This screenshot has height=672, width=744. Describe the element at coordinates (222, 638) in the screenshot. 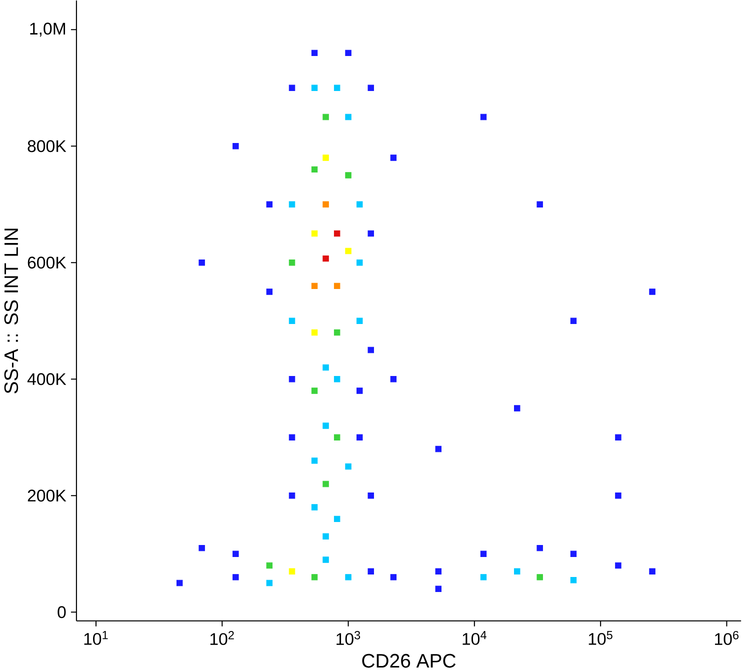

I see `x-tick-label: 10$^{2}$` at that location.